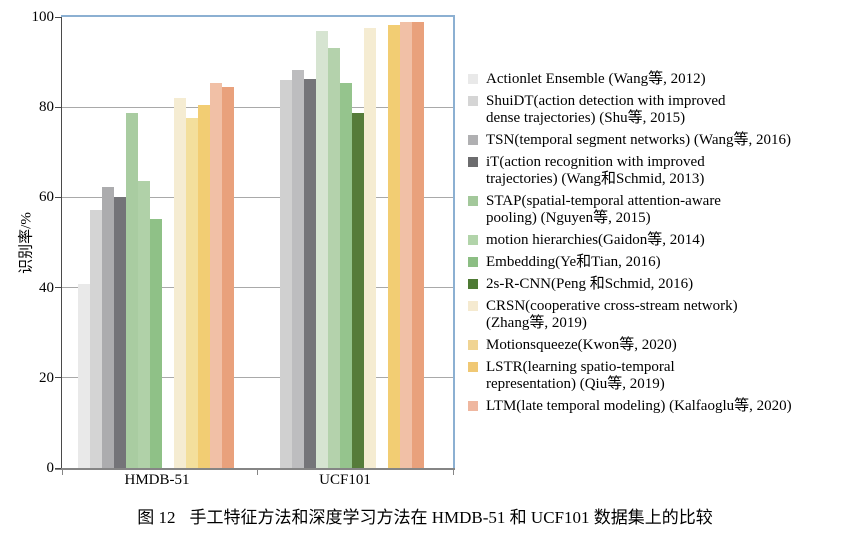 This screenshot has width=850, height=543. What do you see at coordinates (658, 345) in the screenshot?
I see `legend-item-9: Motionsqueeze(Kwon等, 2020)` at bounding box center [658, 345].